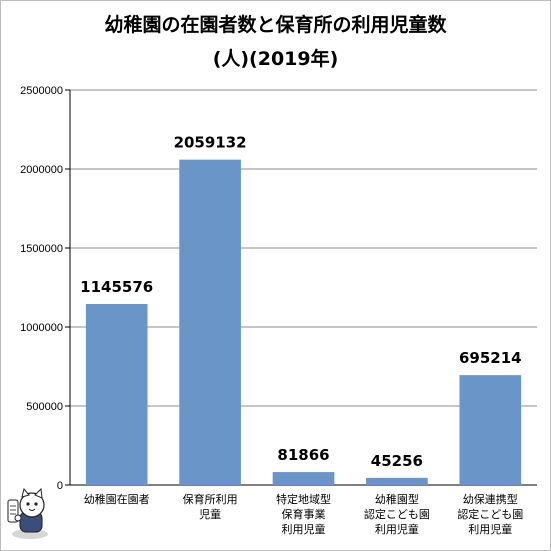 The height and width of the screenshot is (551, 551). What do you see at coordinates (41, 328) in the screenshot?
I see `y-tick-label: 1000000` at bounding box center [41, 328].